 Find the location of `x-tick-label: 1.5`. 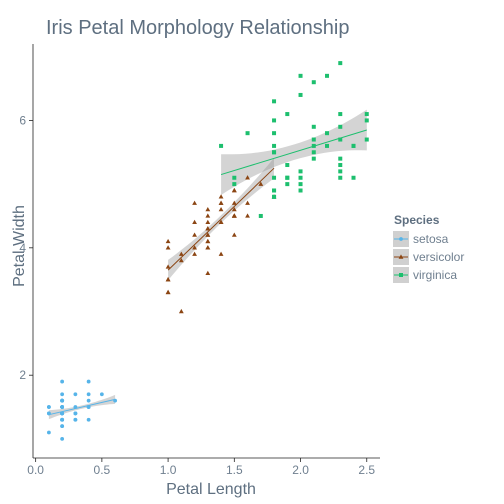

x-tick-label: 1.5 is located at coordinates (234, 470).